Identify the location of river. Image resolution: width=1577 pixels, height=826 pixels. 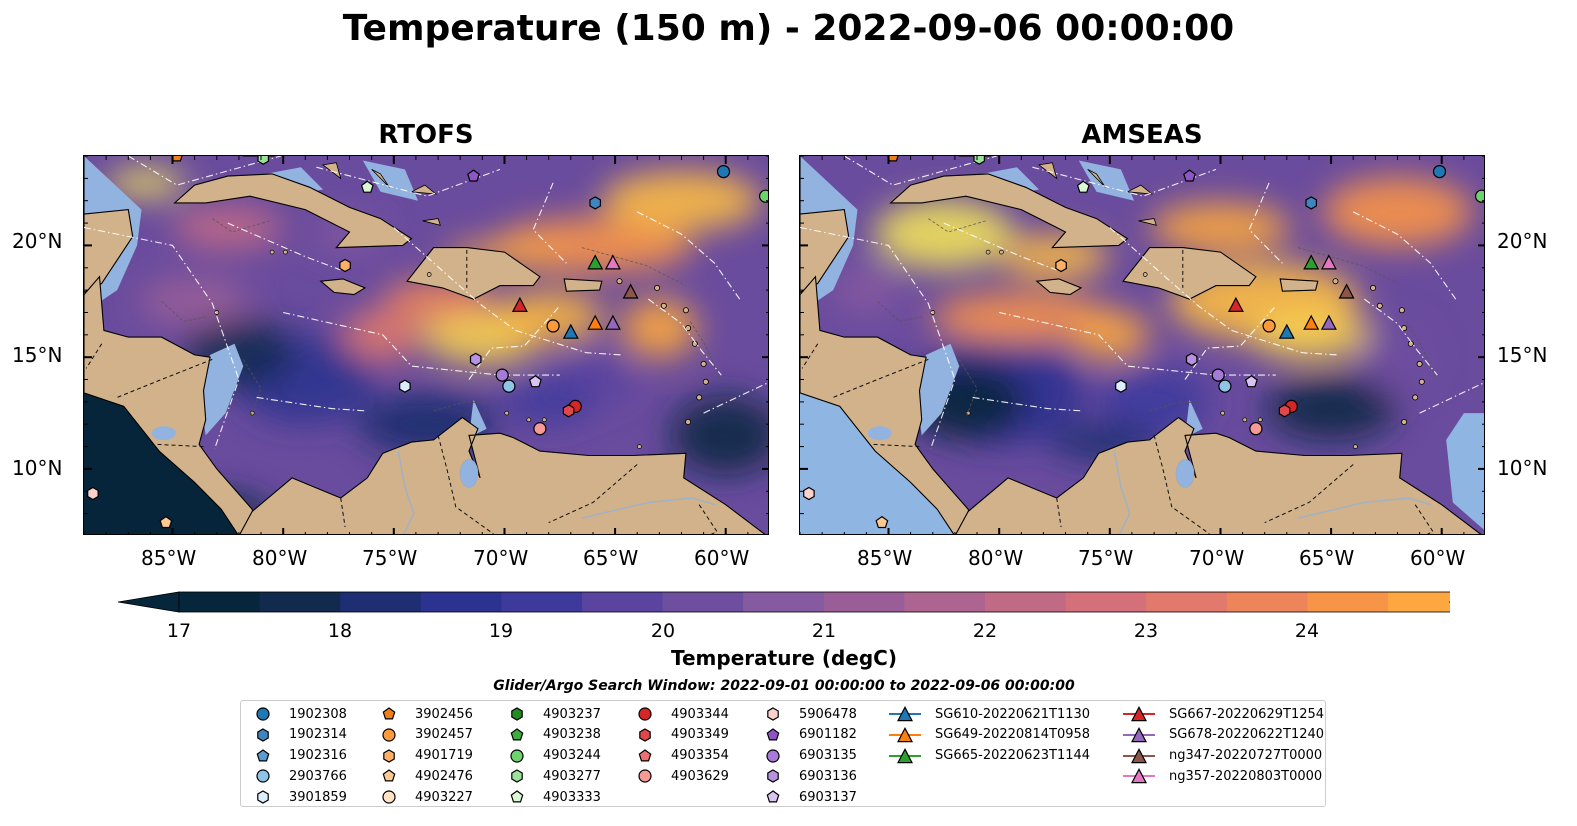
(406, 492).